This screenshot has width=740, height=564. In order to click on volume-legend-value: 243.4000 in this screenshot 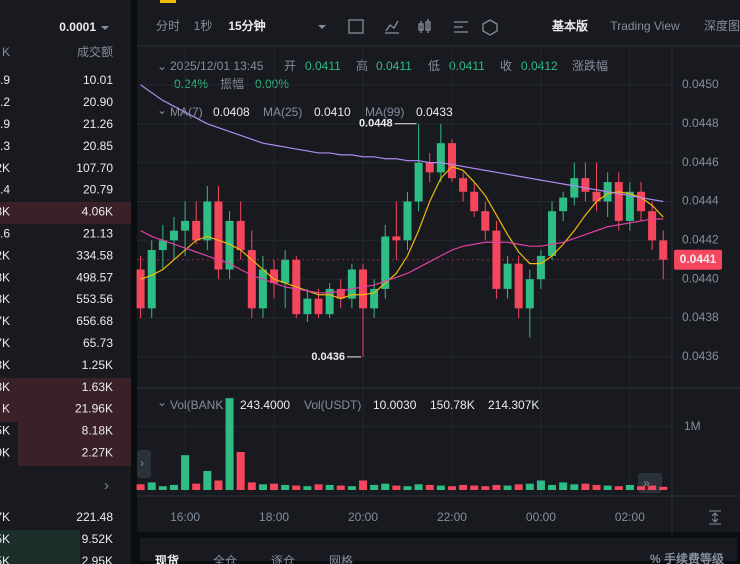, I will do `click(265, 405)`.